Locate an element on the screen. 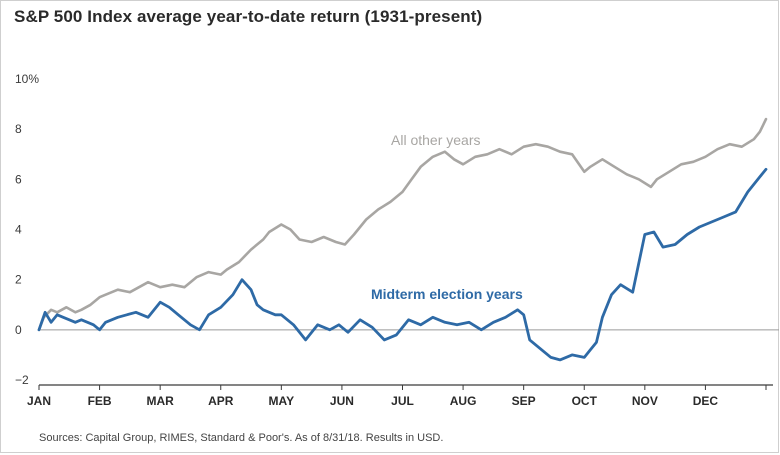  y-tick-label: −2 is located at coordinates (22, 380).